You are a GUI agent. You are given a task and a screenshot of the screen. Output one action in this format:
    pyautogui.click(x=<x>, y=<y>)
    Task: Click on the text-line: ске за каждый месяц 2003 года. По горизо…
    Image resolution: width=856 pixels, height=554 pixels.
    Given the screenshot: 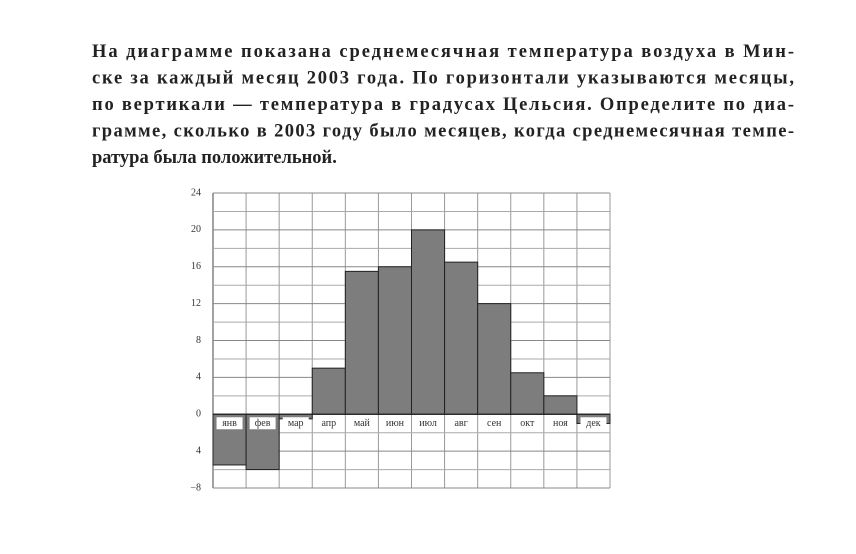 What is the action you would take?
    pyautogui.click(x=443, y=79)
    